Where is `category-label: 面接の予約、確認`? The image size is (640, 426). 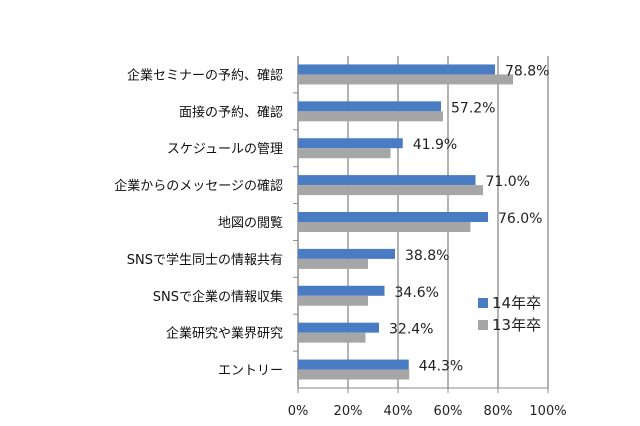
category-label: 面接の予約、確認 is located at coordinates (231, 112).